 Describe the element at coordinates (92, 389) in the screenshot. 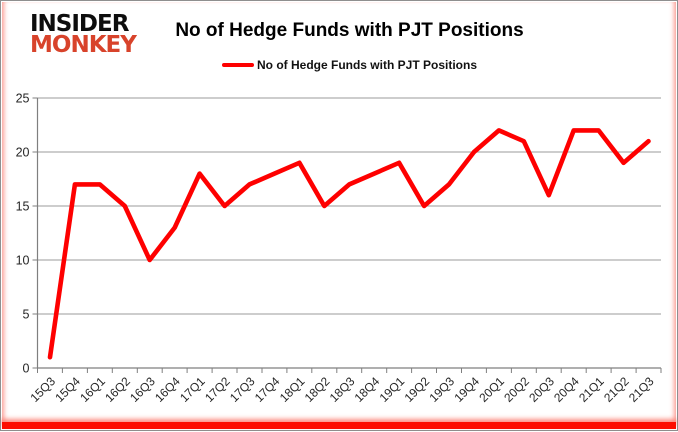

I see `x-tick-label: 16Q1` at that location.